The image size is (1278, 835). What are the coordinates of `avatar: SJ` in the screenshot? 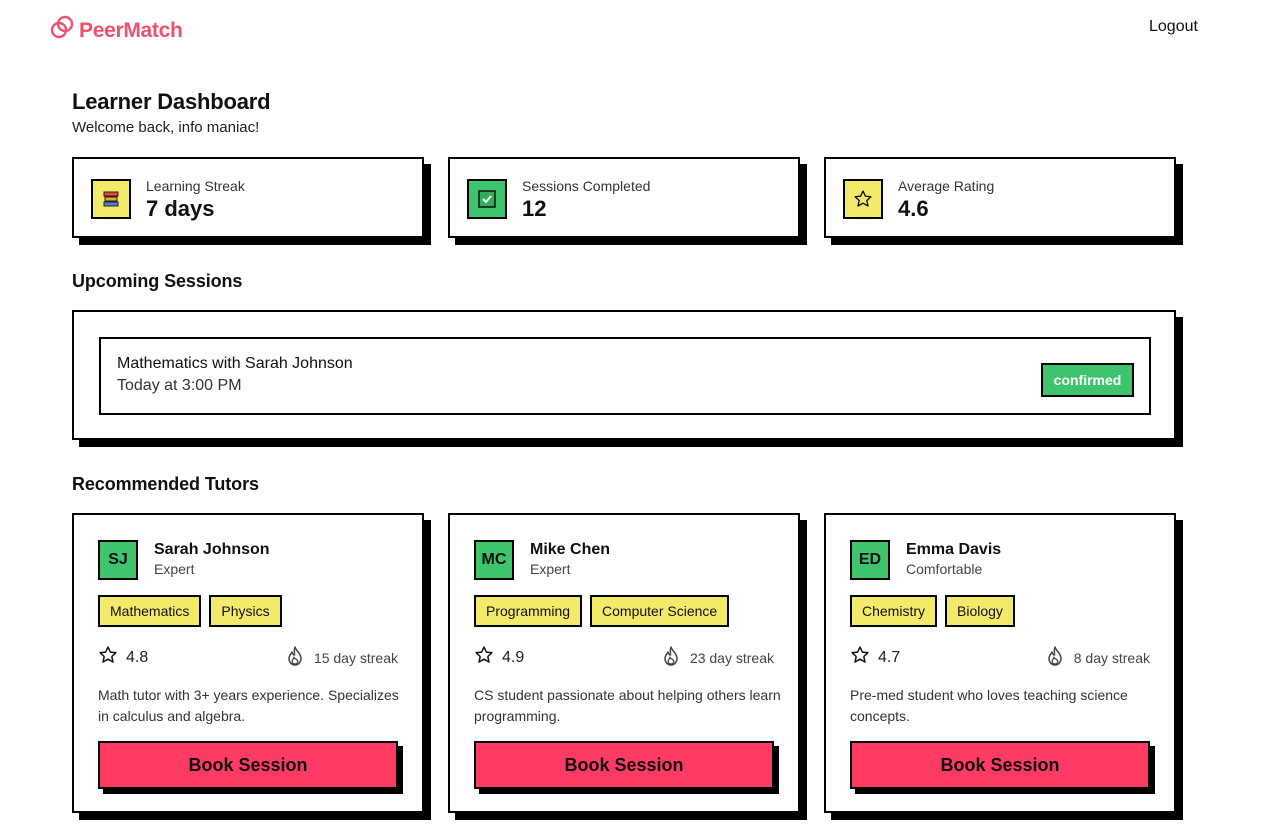 It's located at (118, 560).